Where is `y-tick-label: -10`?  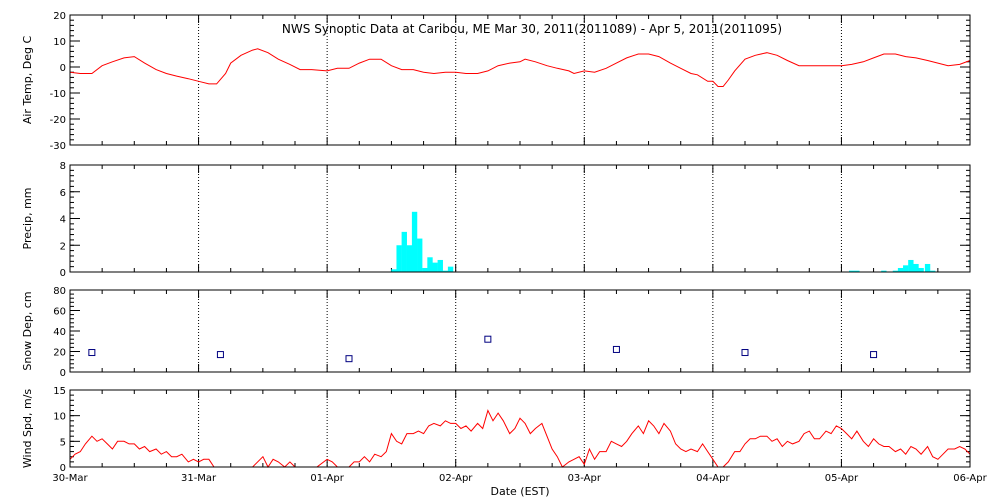
y-tick-label: -10 is located at coordinates (58, 94).